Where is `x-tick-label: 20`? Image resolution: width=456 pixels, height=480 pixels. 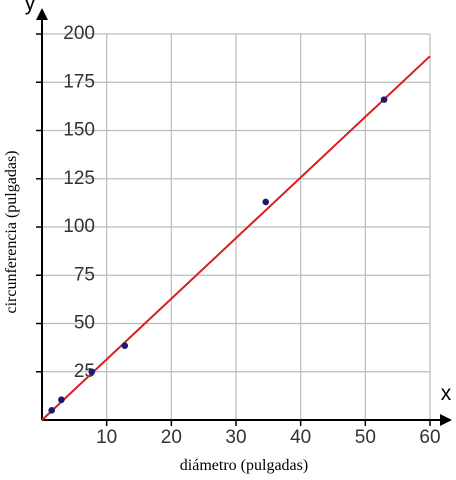 x-tick-label: 20 is located at coordinates (171, 437).